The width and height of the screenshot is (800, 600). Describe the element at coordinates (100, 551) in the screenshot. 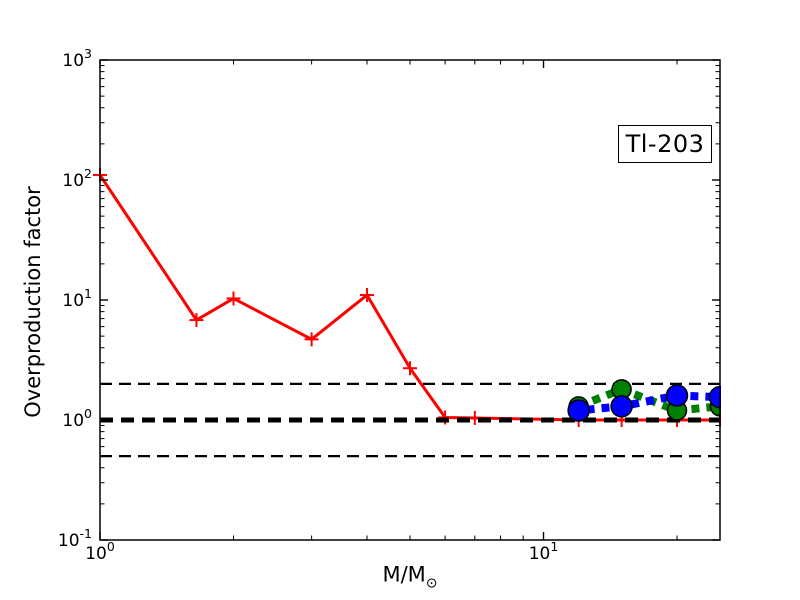

I see `x-tick-label: 10⁰` at that location.